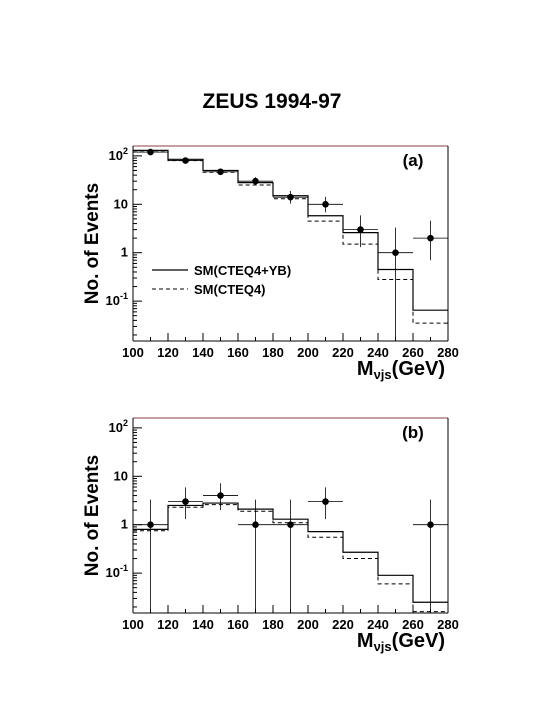 Image resolution: width=545 pixels, height=708 pixels. What do you see at coordinates (230, 289) in the screenshot?
I see `legend-label: SM(CTEQ4)` at bounding box center [230, 289].